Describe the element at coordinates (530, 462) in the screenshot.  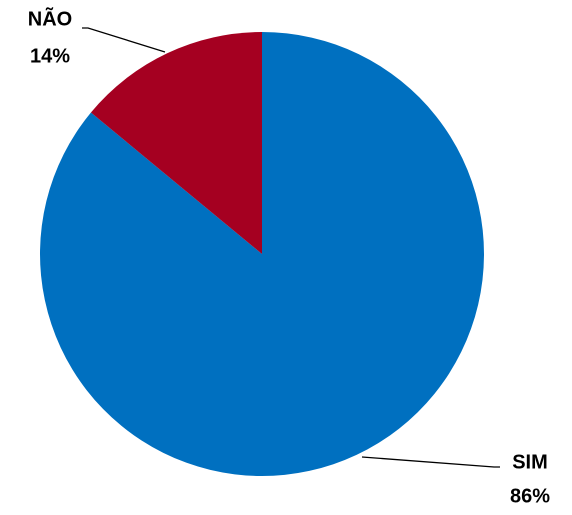
I see `data-label-category: SIM` at that location.